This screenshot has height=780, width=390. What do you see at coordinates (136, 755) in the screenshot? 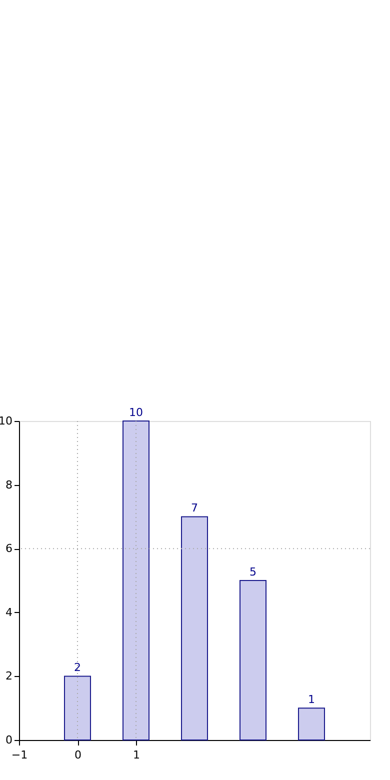
I see `x-tick-label: 1` at bounding box center [136, 755].